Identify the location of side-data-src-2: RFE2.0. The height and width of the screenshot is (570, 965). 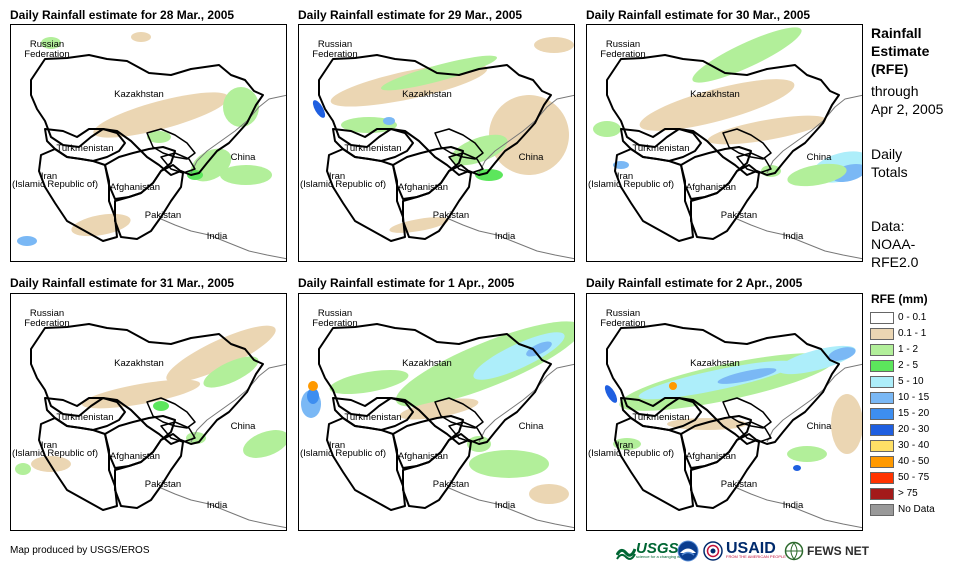
(895, 262).